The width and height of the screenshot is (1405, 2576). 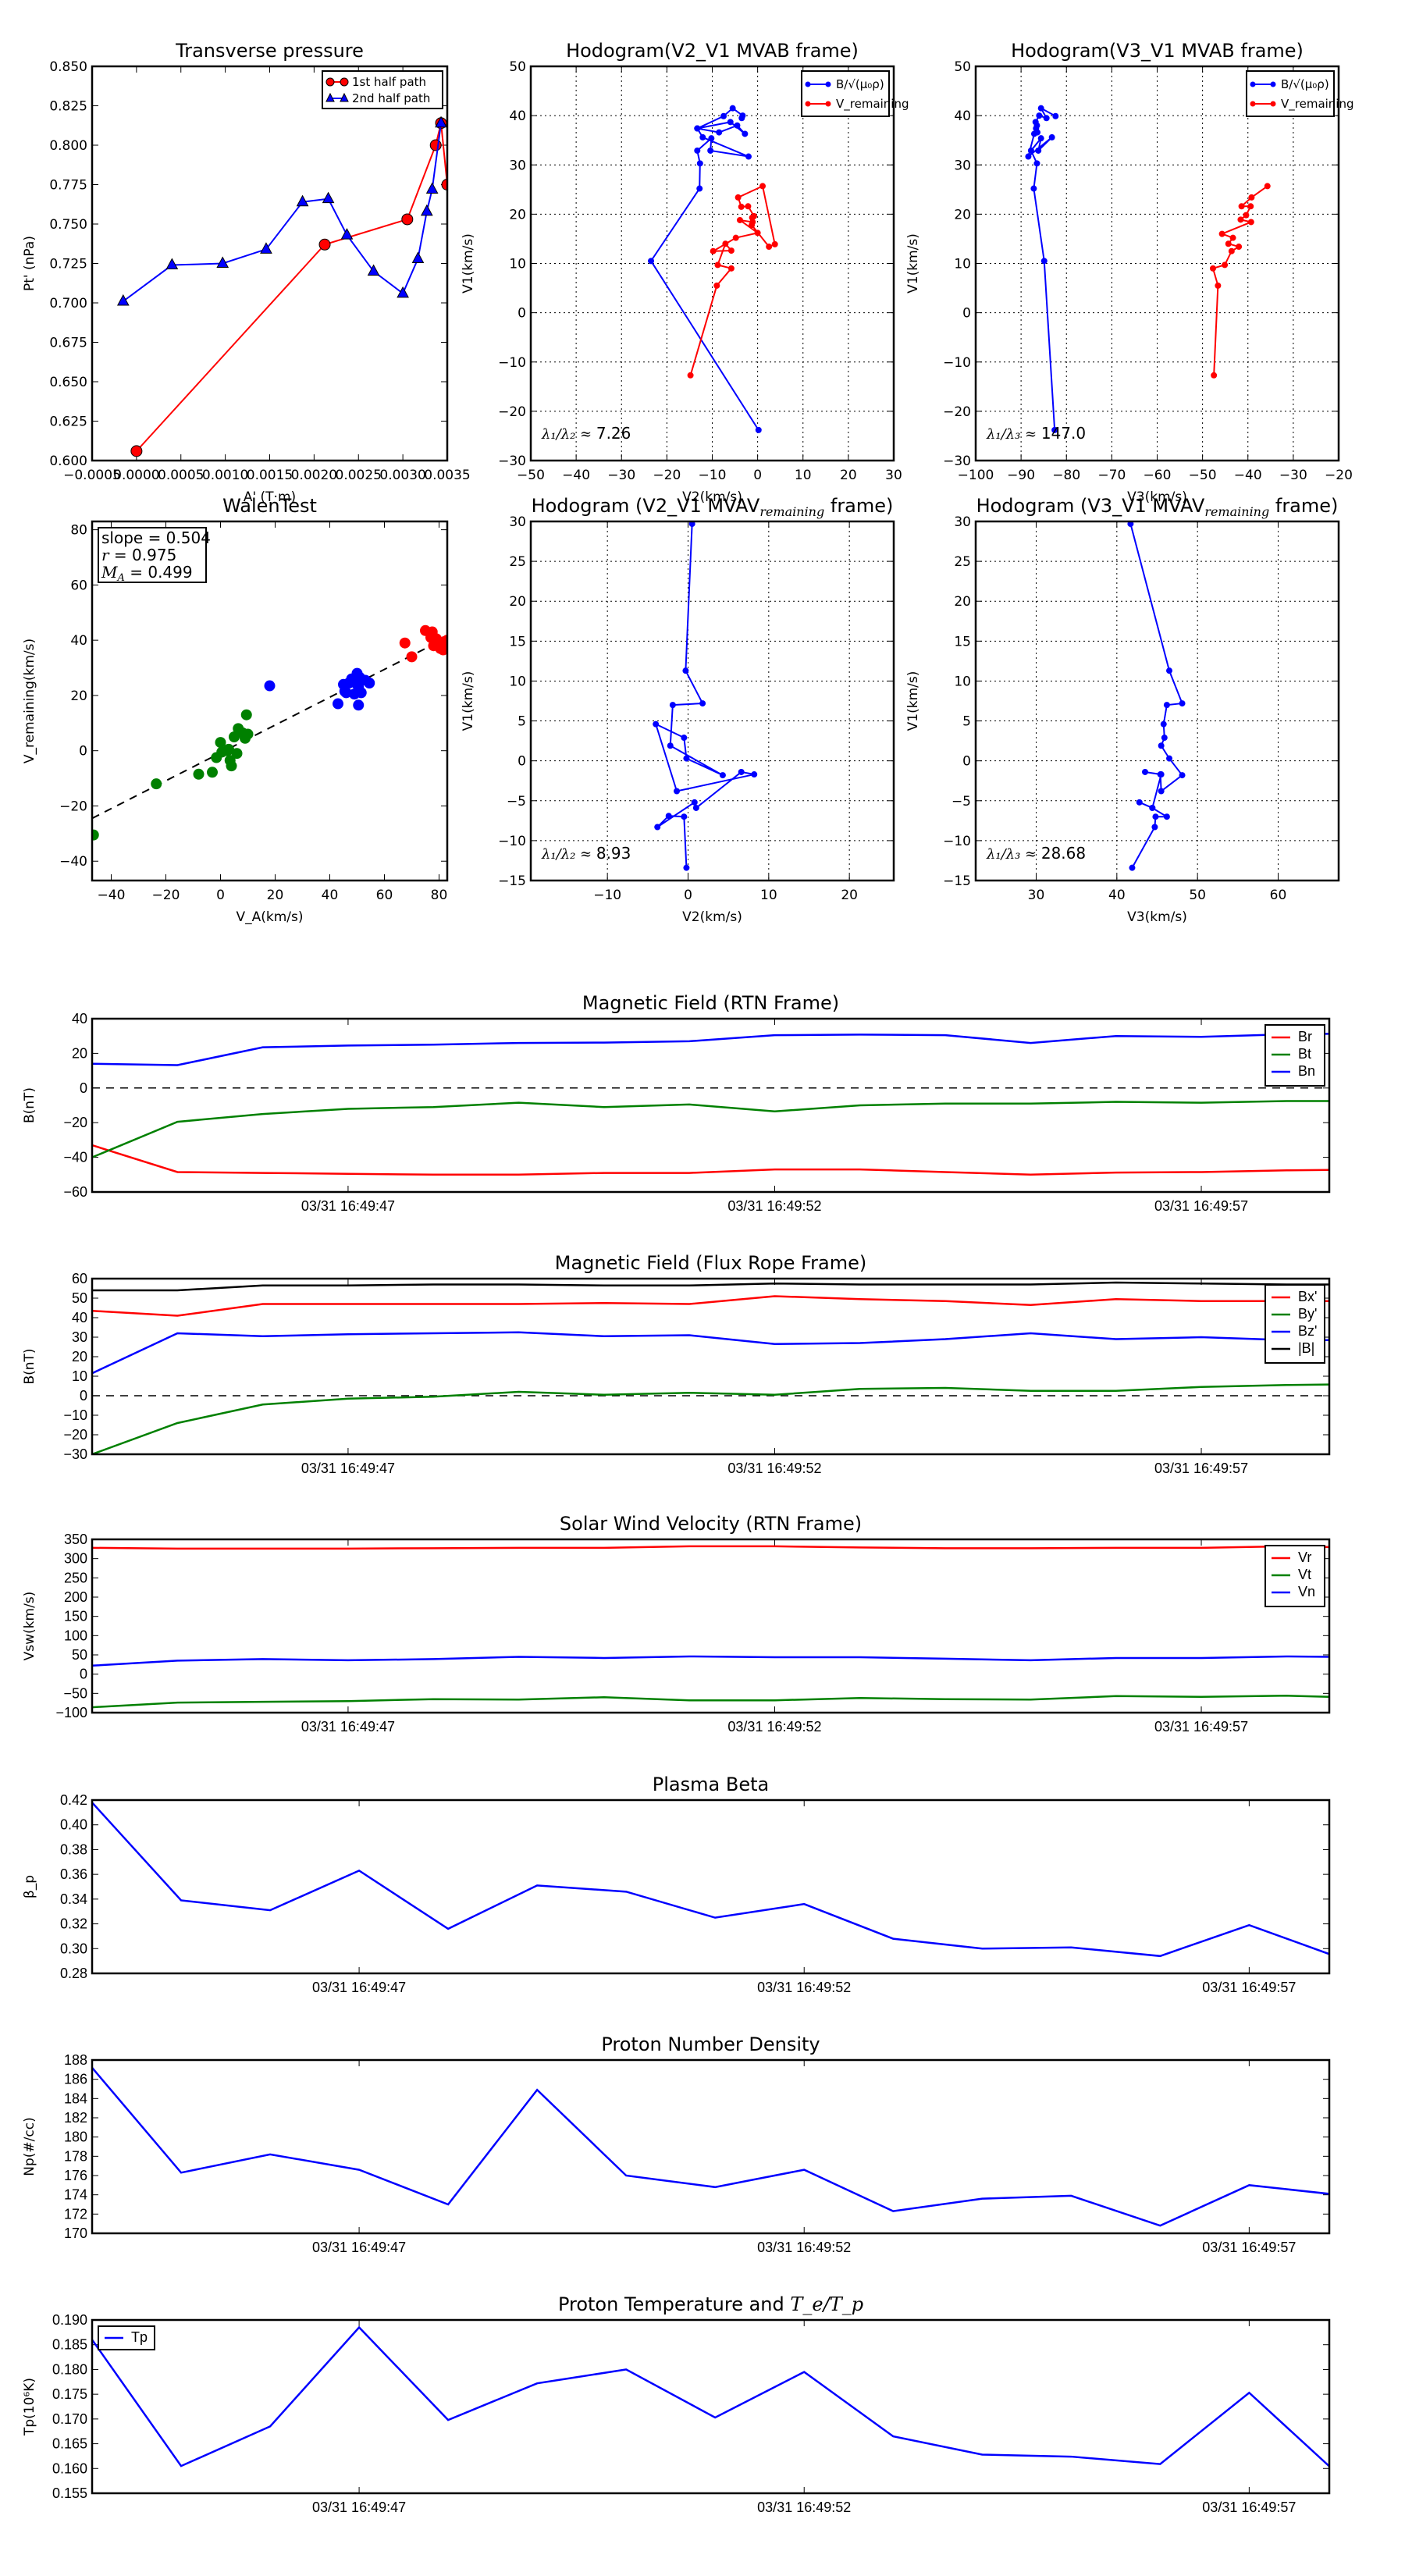 I want to click on scatter-point-green, so click(x=199, y=774).